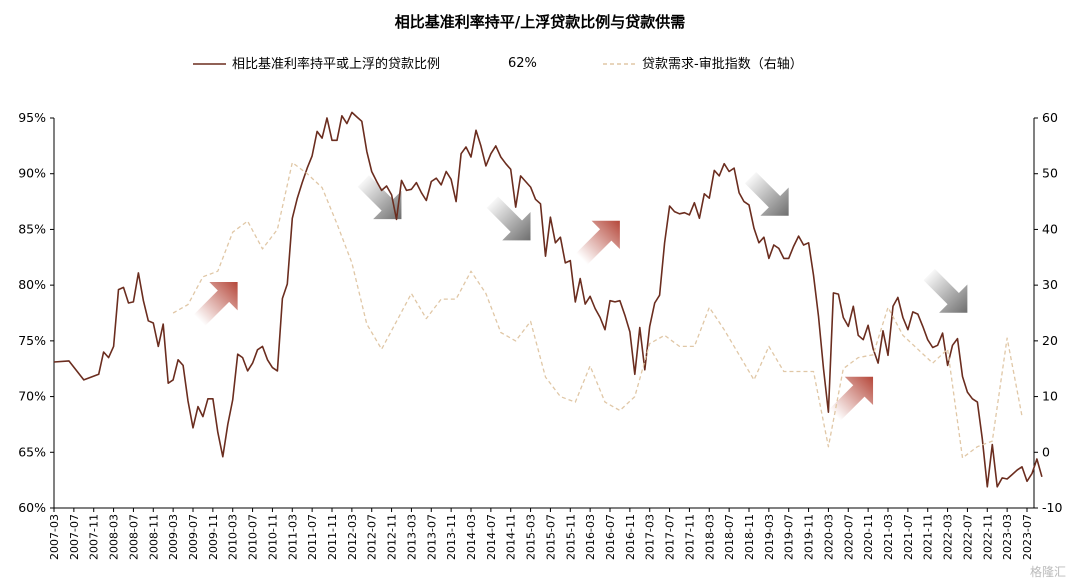  Describe the element at coordinates (1027, 537) in the screenshot. I see `x-tick-label: 2023-07` at that location.